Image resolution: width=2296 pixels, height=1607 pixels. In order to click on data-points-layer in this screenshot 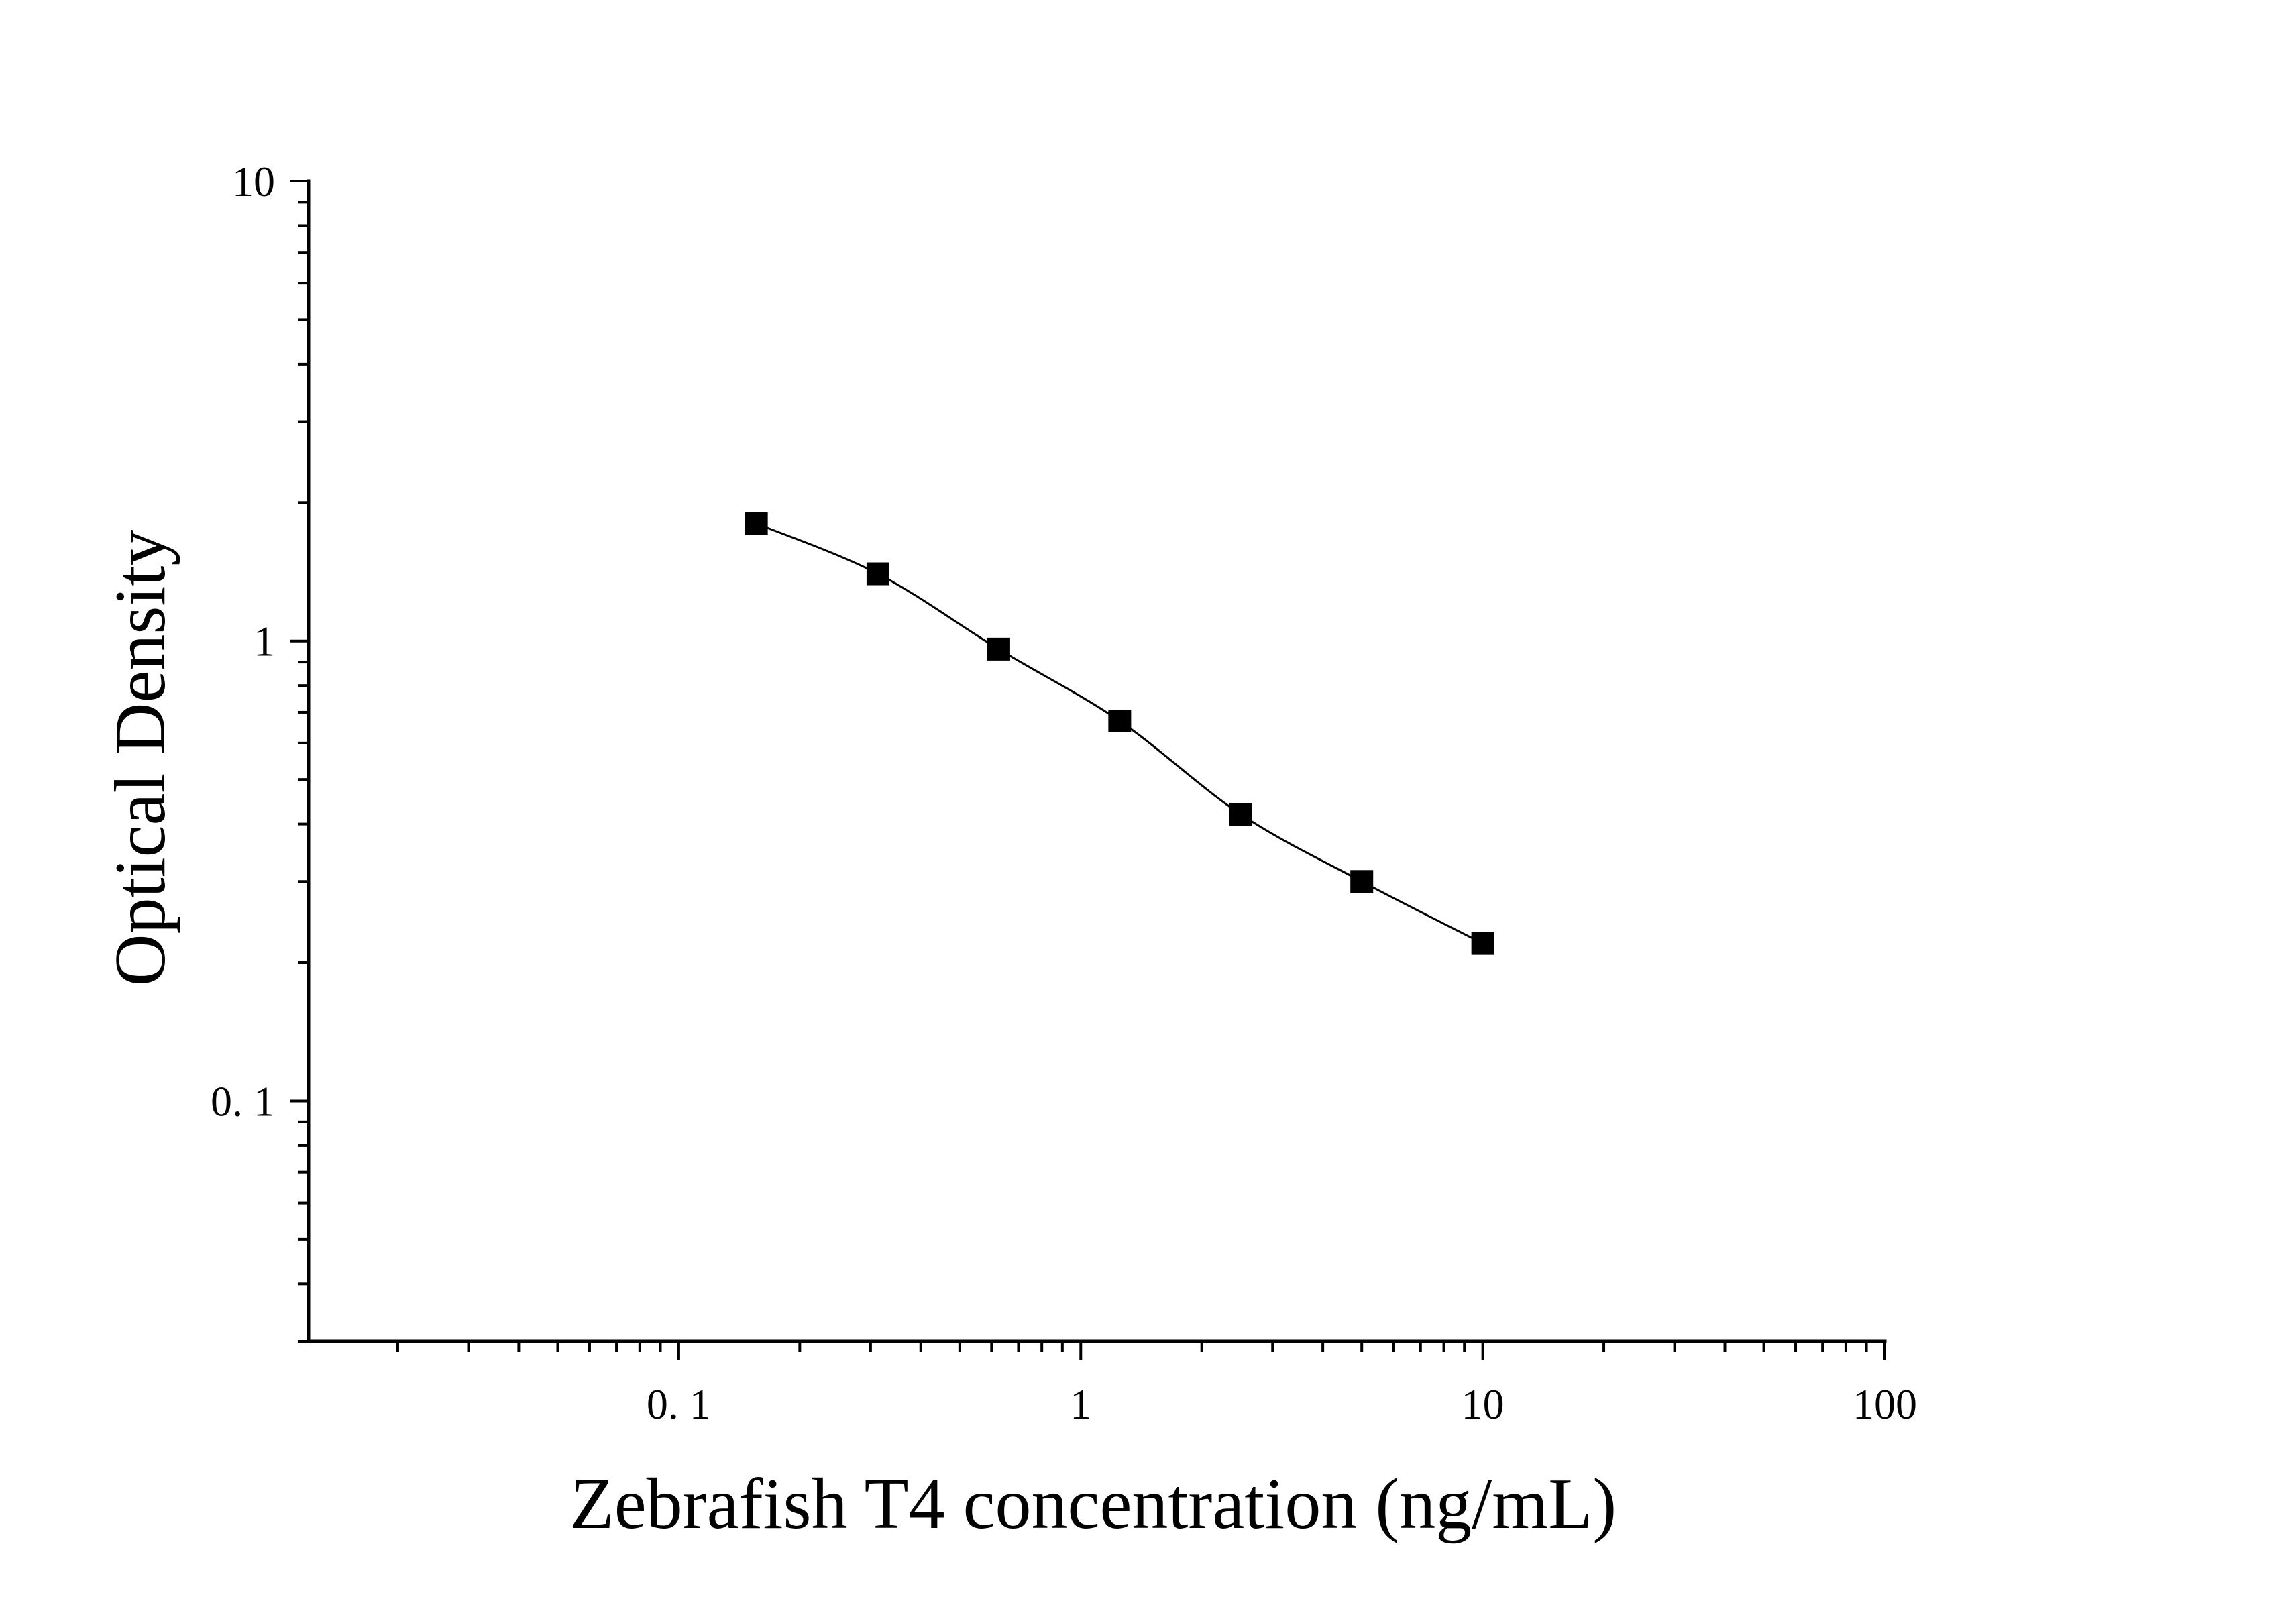, I will do `click(1119, 733)`.